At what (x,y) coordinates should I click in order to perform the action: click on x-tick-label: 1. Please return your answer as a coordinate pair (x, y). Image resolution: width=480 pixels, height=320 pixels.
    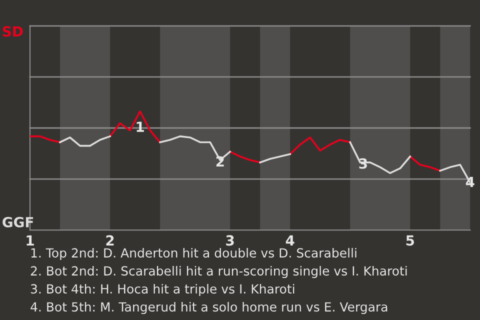
    Looking at the image, I should click on (30, 240).